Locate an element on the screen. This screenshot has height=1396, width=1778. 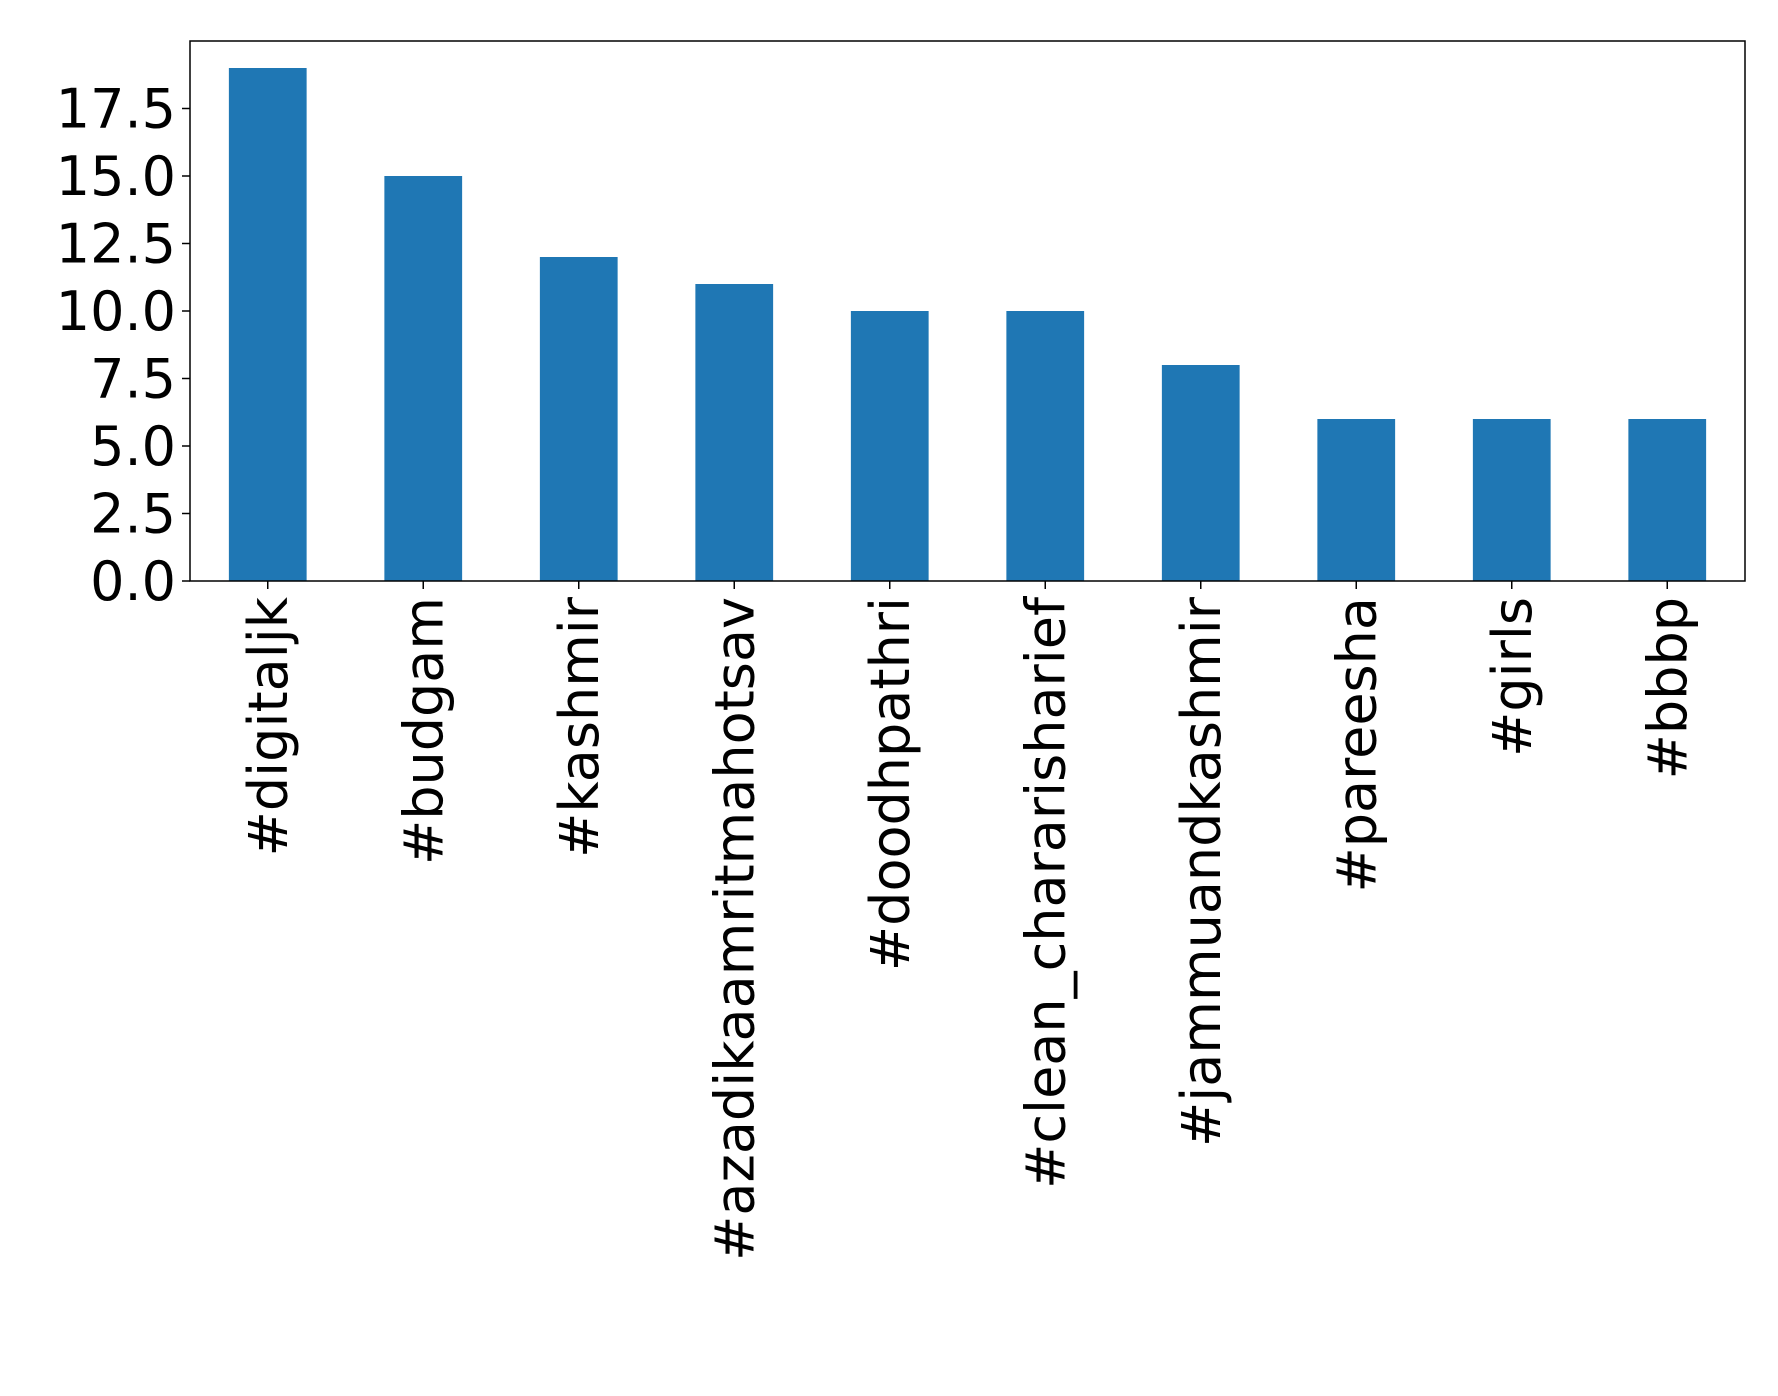
y-tick-label: 7.5 is located at coordinates (133, 379).